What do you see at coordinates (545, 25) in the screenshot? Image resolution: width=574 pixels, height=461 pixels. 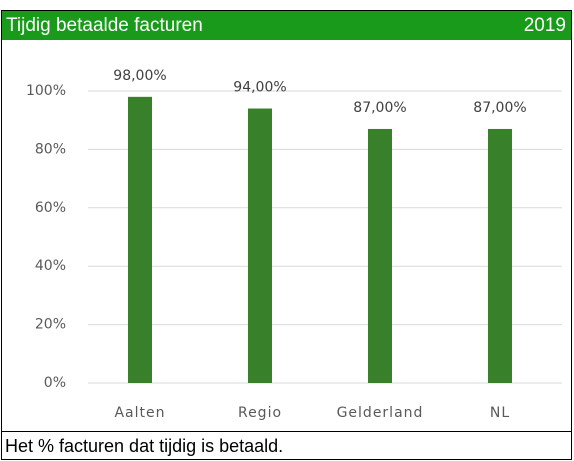 I see `year: 2019` at bounding box center [545, 25].